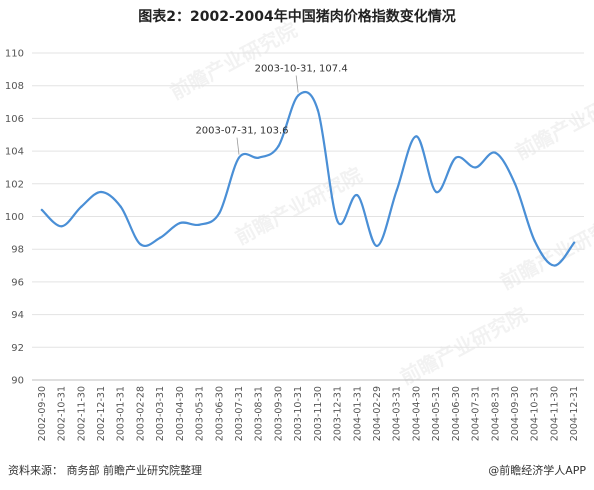 The image size is (594, 490). Describe the element at coordinates (219, 413) in the screenshot. I see `x-tick-label: 2003-06-30` at that location.